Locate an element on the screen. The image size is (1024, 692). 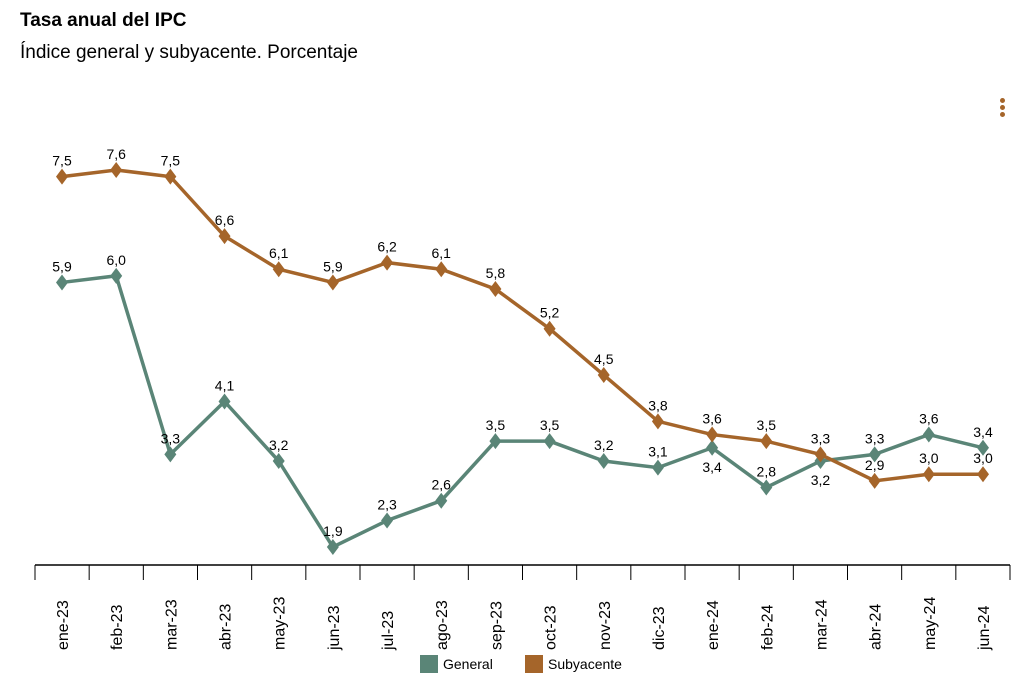
data-label: 5,8 is located at coordinates (496, 273).